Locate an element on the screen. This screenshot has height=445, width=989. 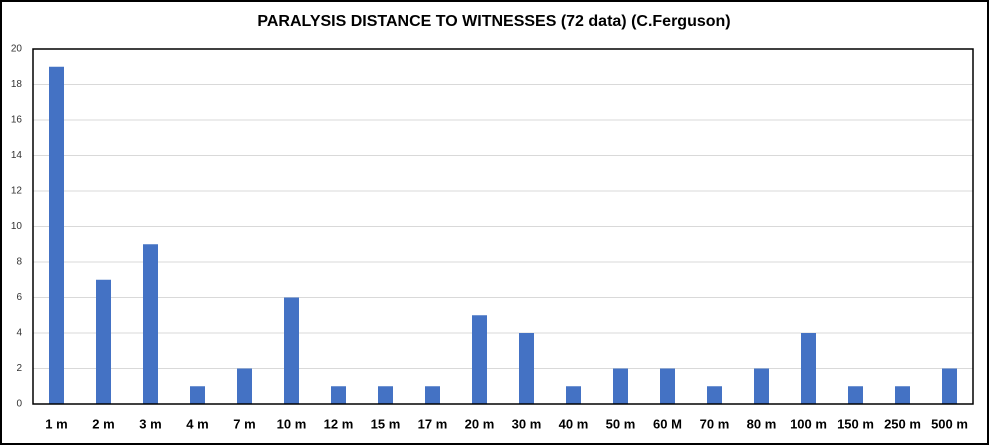
x-tick-label: 10 m is located at coordinates (292, 423).